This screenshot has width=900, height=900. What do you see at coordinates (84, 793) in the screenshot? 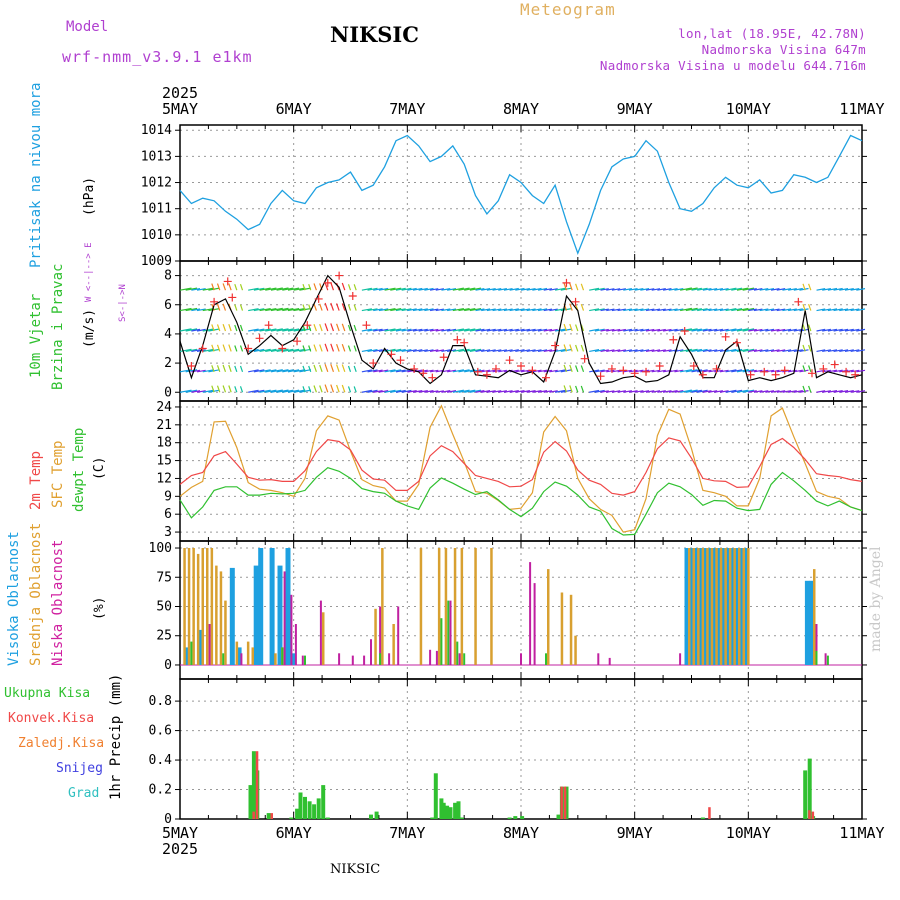
I see `legend-hail: Grad` at bounding box center [84, 793].